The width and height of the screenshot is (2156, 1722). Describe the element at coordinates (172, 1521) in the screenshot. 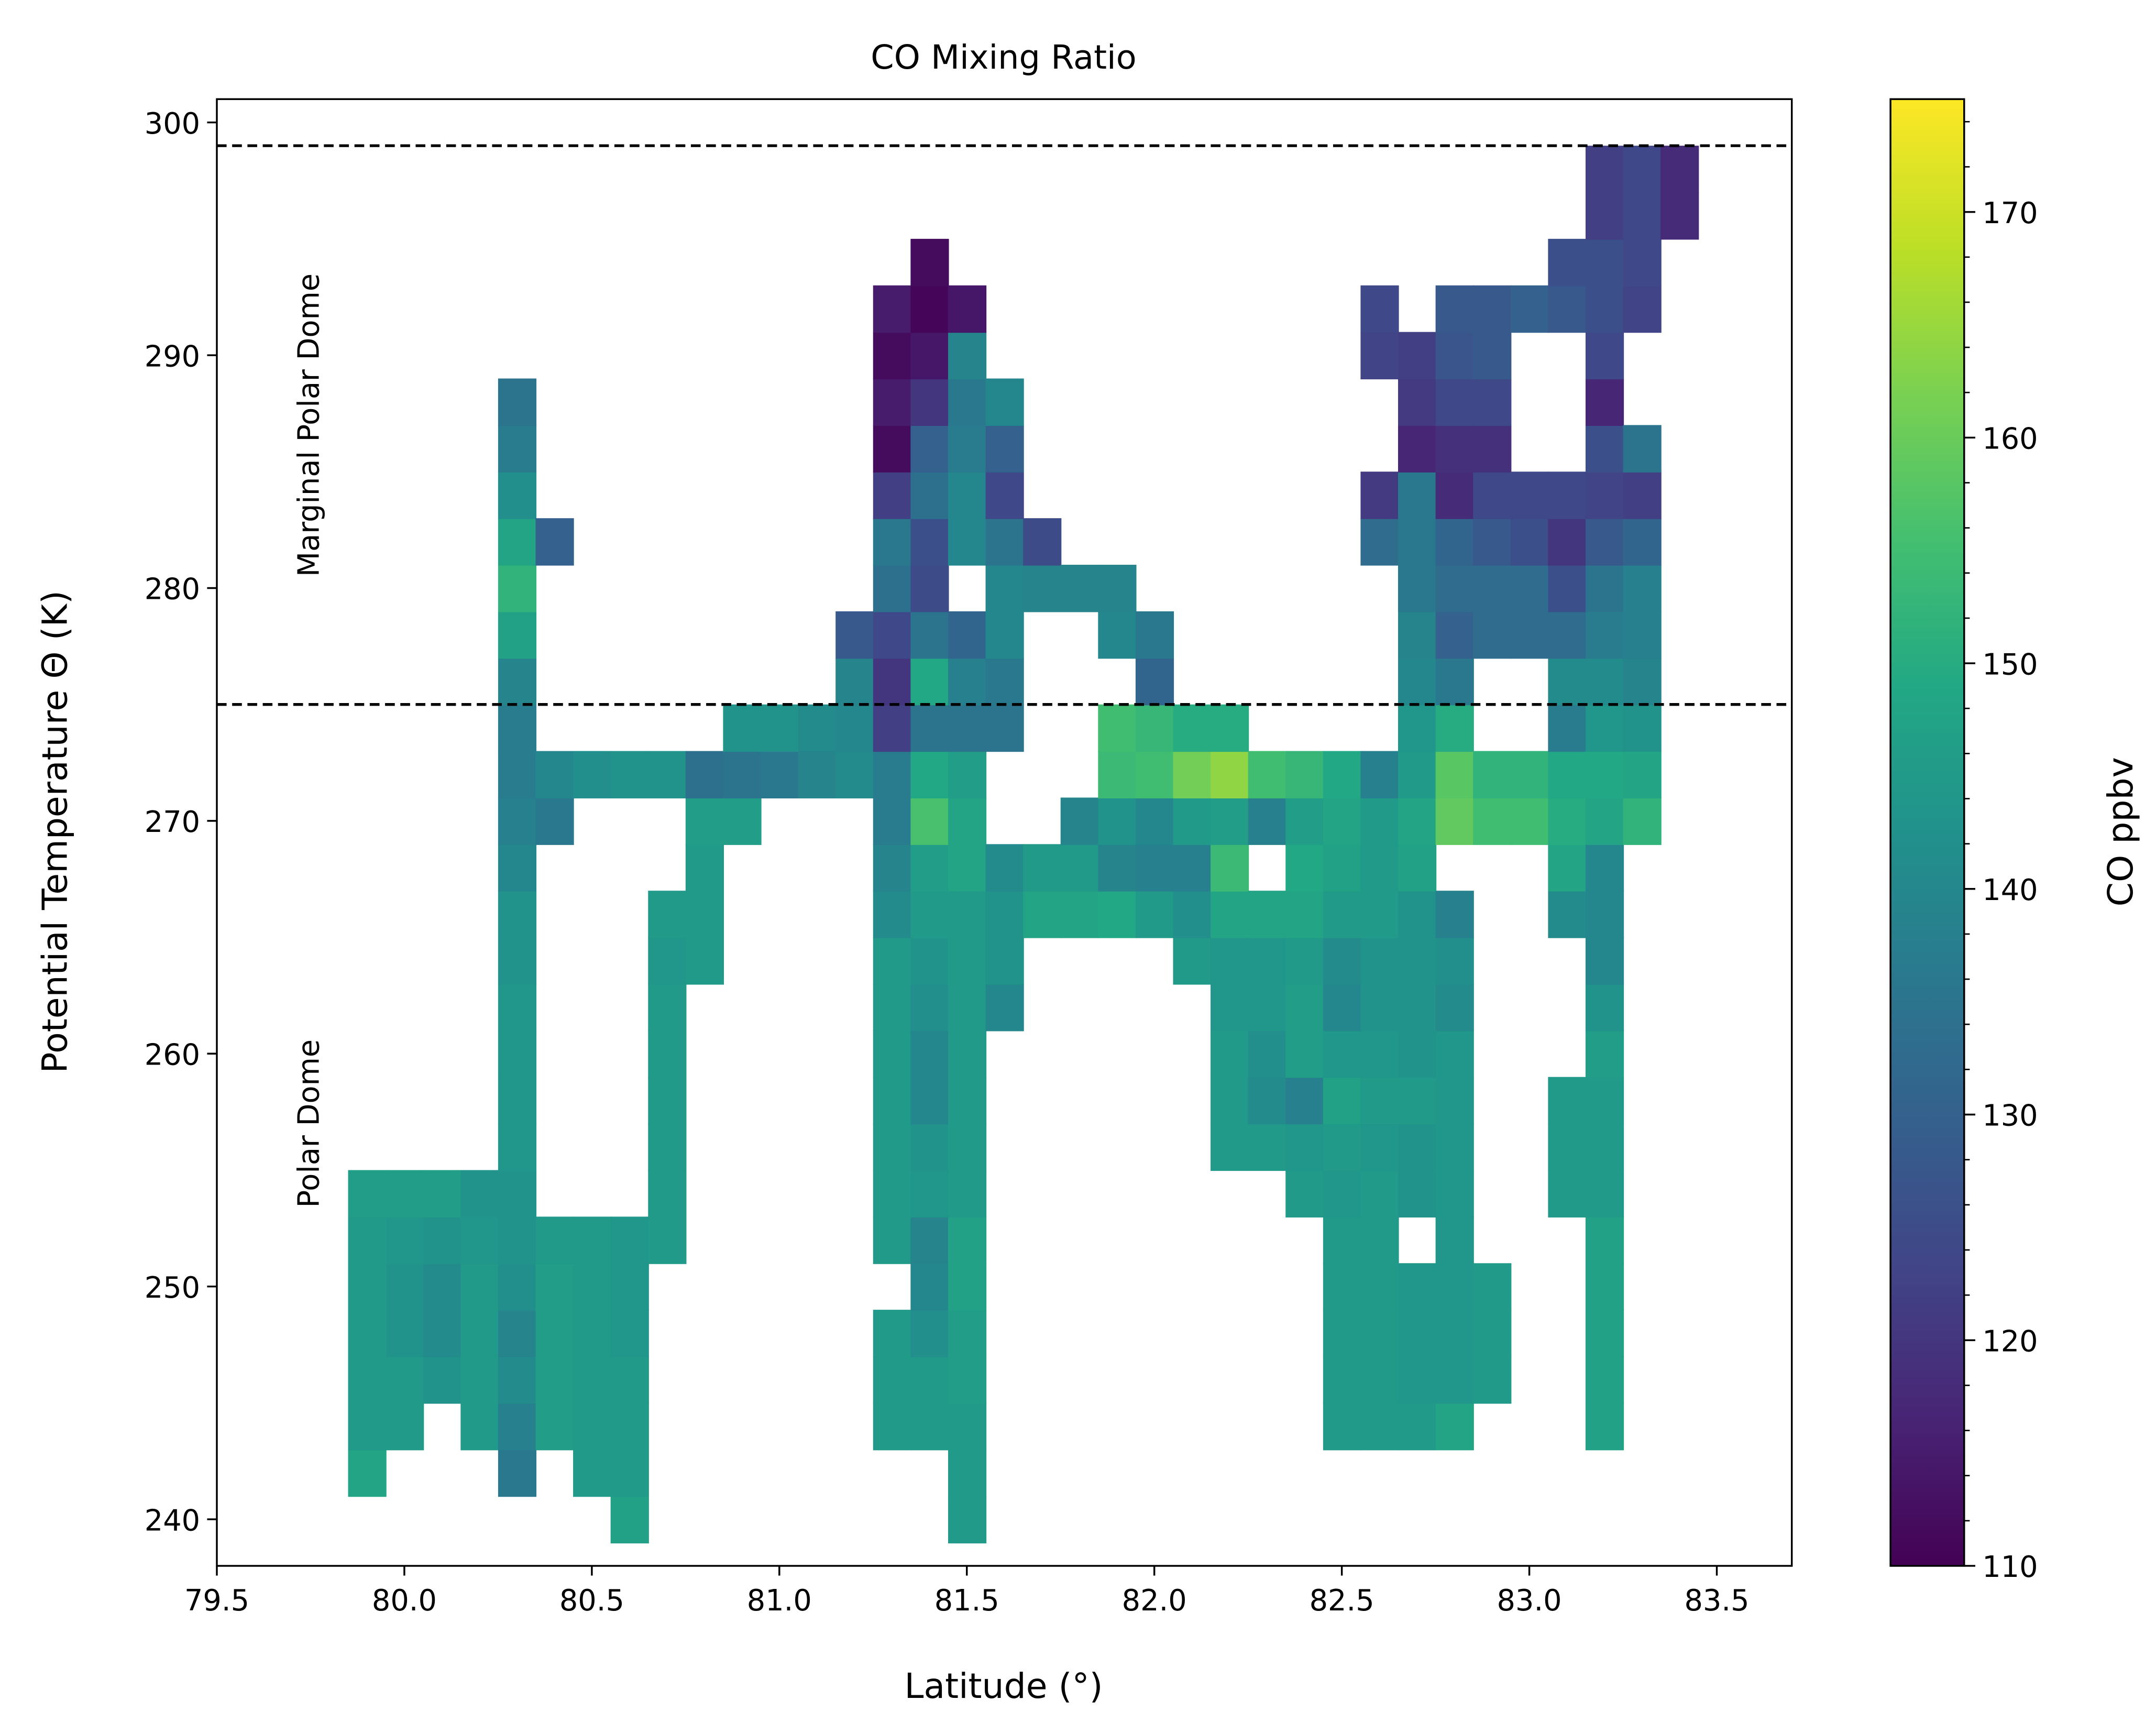

I see `y-tick-label: 240` at that location.